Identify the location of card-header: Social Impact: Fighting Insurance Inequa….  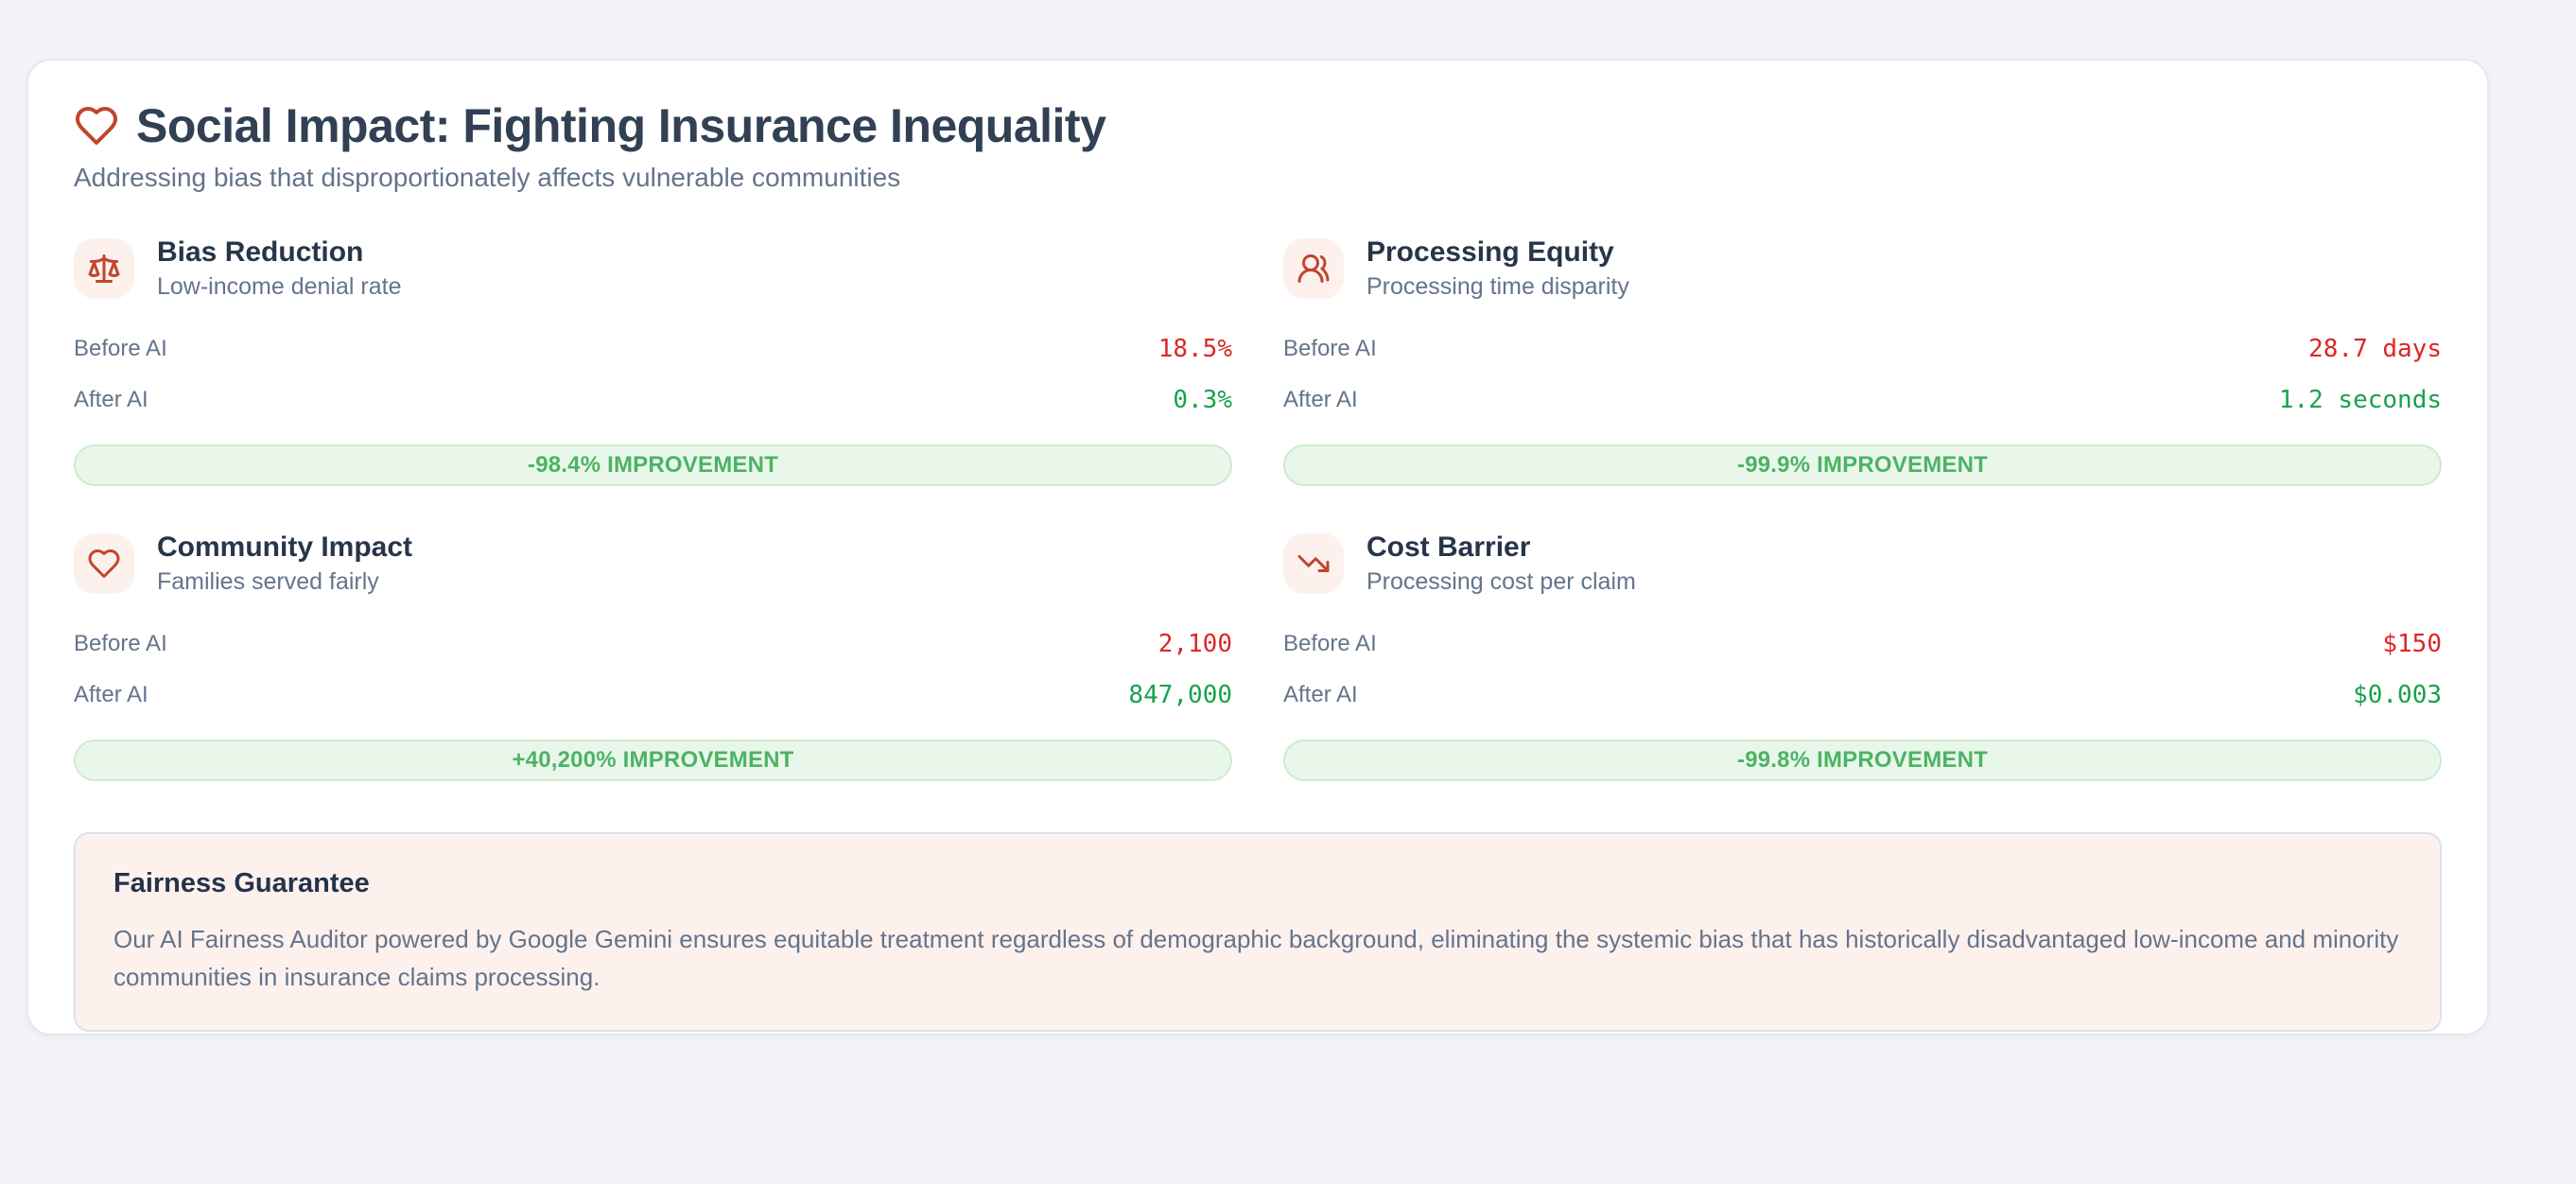
(1258, 125).